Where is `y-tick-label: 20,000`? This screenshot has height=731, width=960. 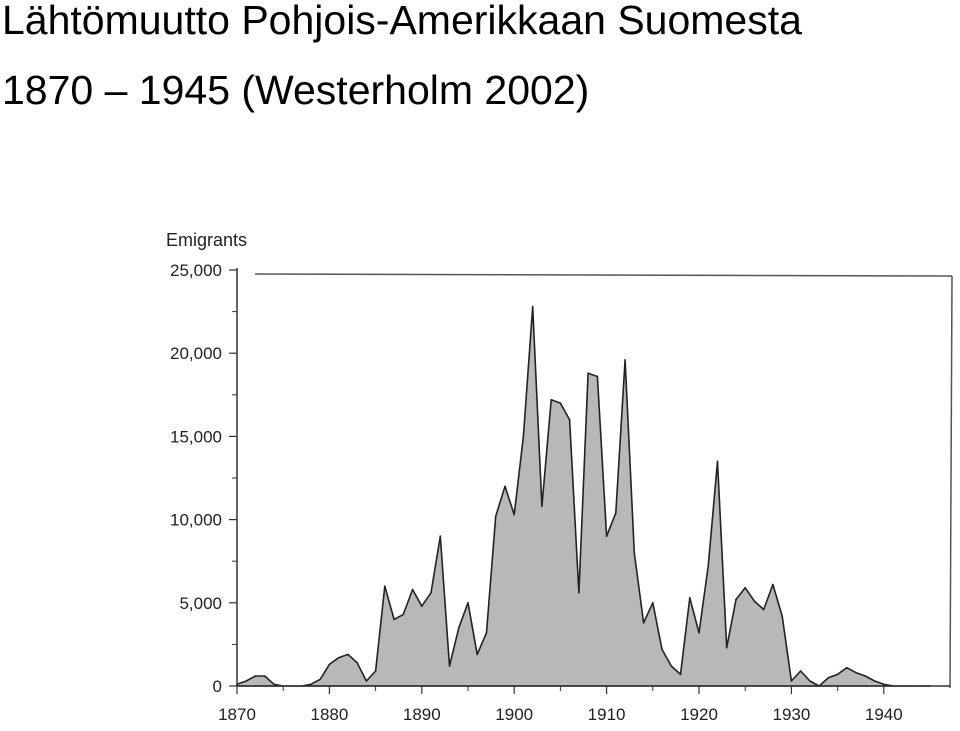
y-tick-label: 20,000 is located at coordinates (196, 353).